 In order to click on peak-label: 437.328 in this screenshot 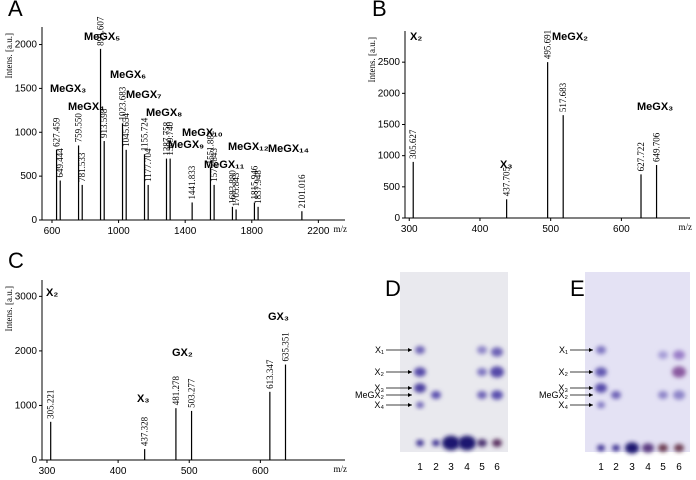, I will do `click(145, 431)`.